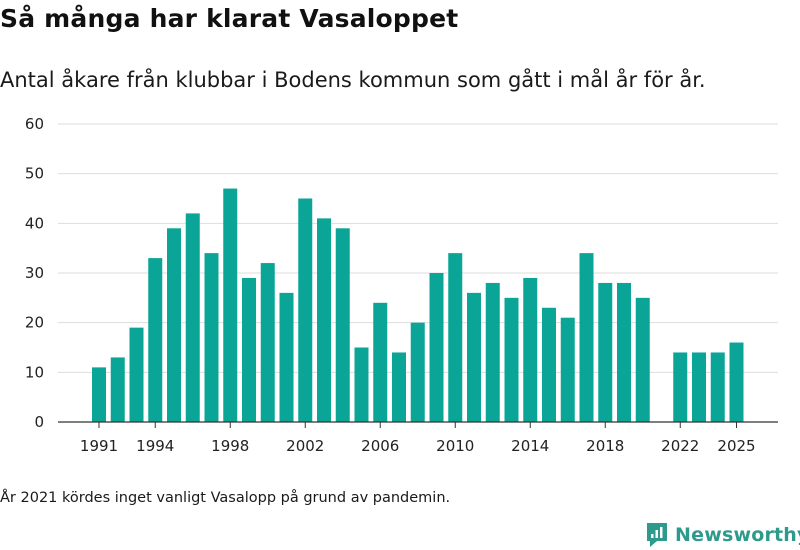  What do you see at coordinates (324, 320) in the screenshot?
I see `bar-2003` at bounding box center [324, 320].